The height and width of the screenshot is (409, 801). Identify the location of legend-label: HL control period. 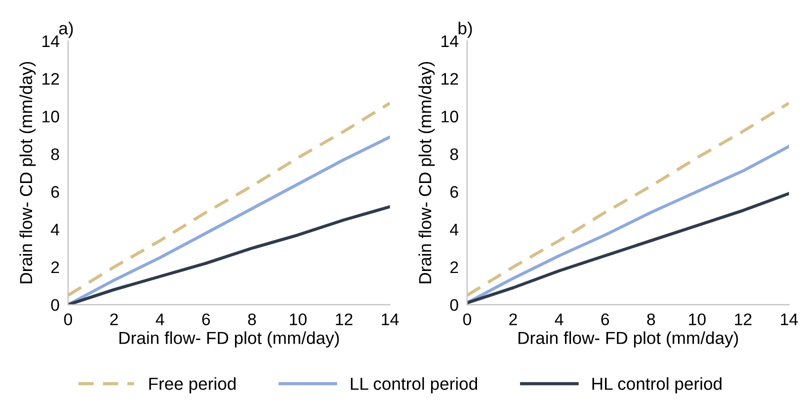
(657, 385).